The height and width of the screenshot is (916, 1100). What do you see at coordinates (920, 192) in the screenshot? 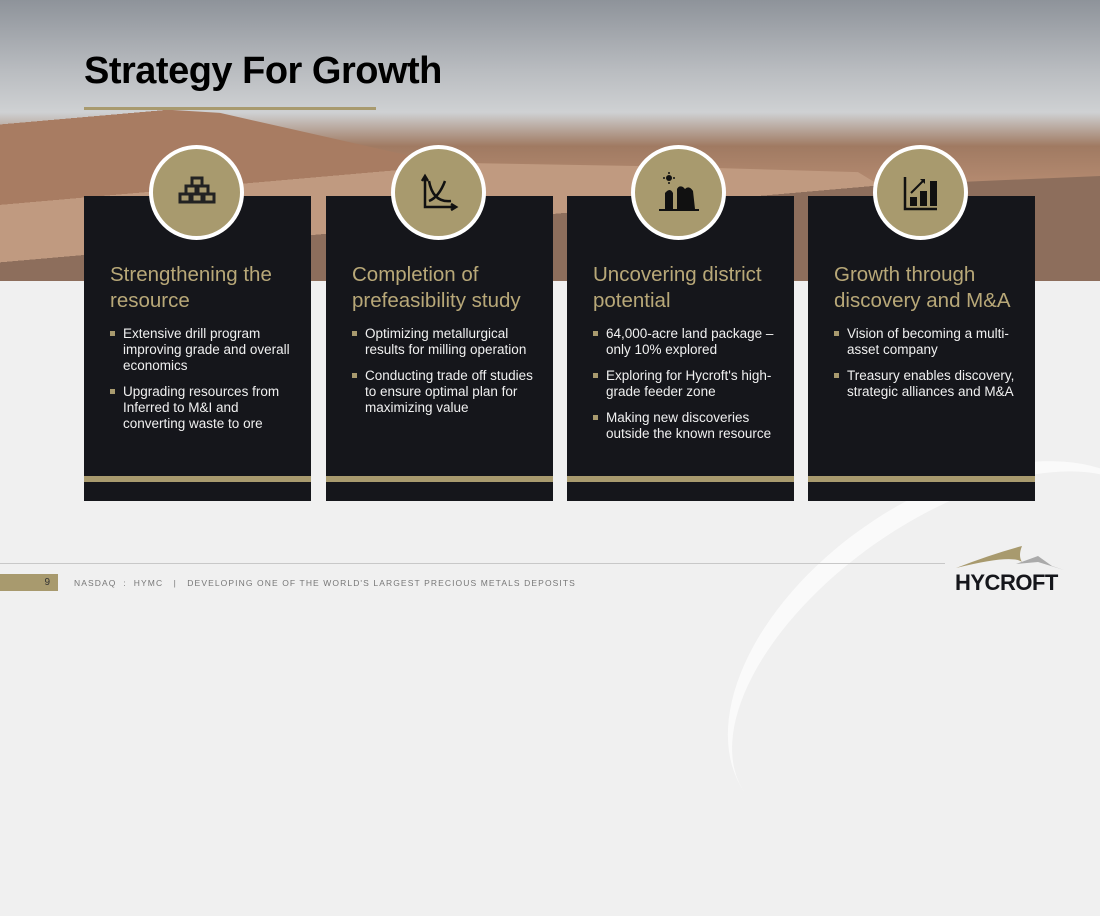
I see `bar-chart-growth-icon` at bounding box center [920, 192].